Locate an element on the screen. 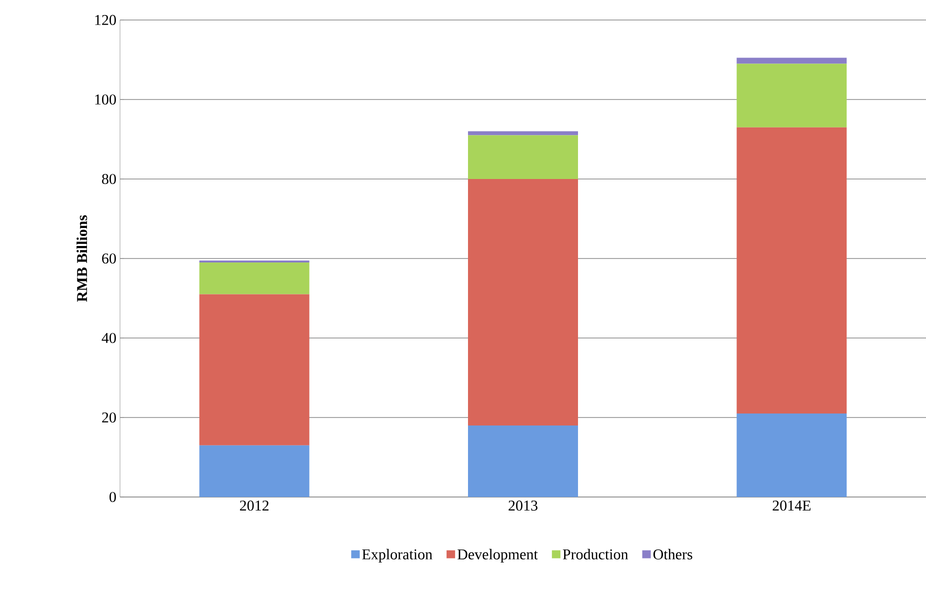  y-axis-title: RMB Billions is located at coordinates (82, 258).